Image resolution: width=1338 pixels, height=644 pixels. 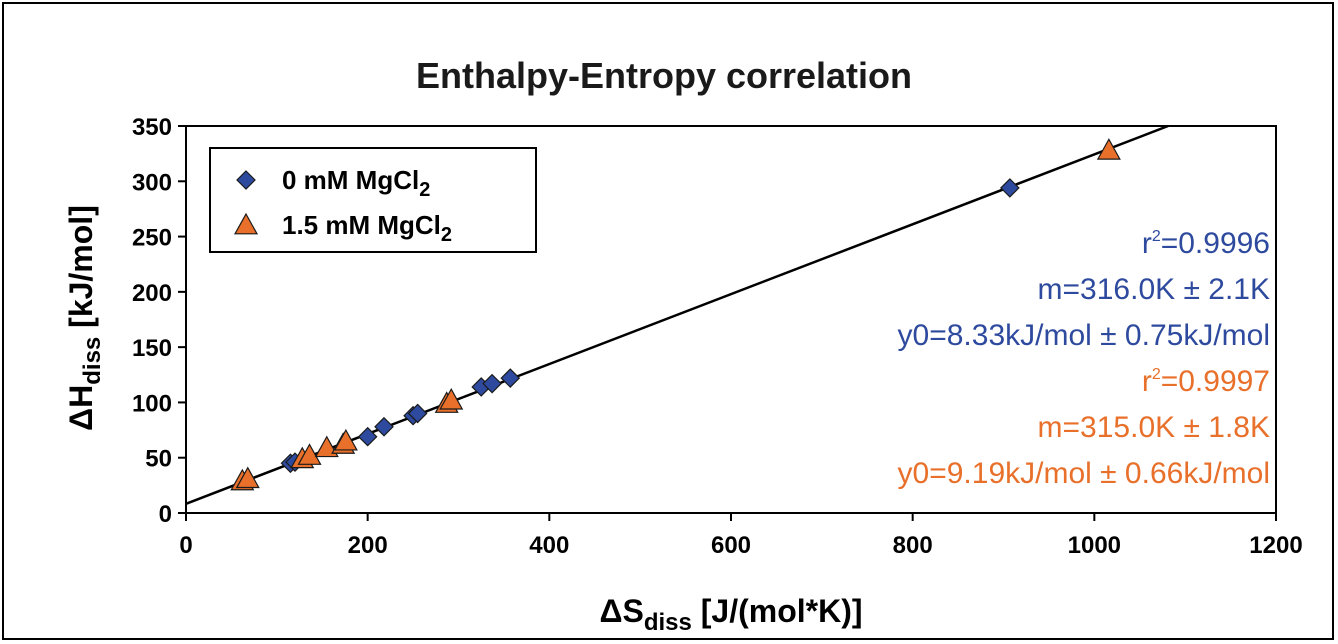 I want to click on legend-label-1-name: 1.5 mM MgCl, so click(x=361, y=225).